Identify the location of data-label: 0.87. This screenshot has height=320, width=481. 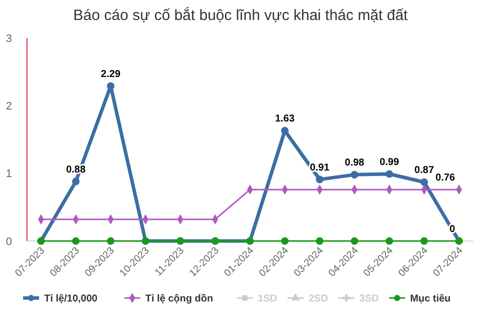
(424, 170).